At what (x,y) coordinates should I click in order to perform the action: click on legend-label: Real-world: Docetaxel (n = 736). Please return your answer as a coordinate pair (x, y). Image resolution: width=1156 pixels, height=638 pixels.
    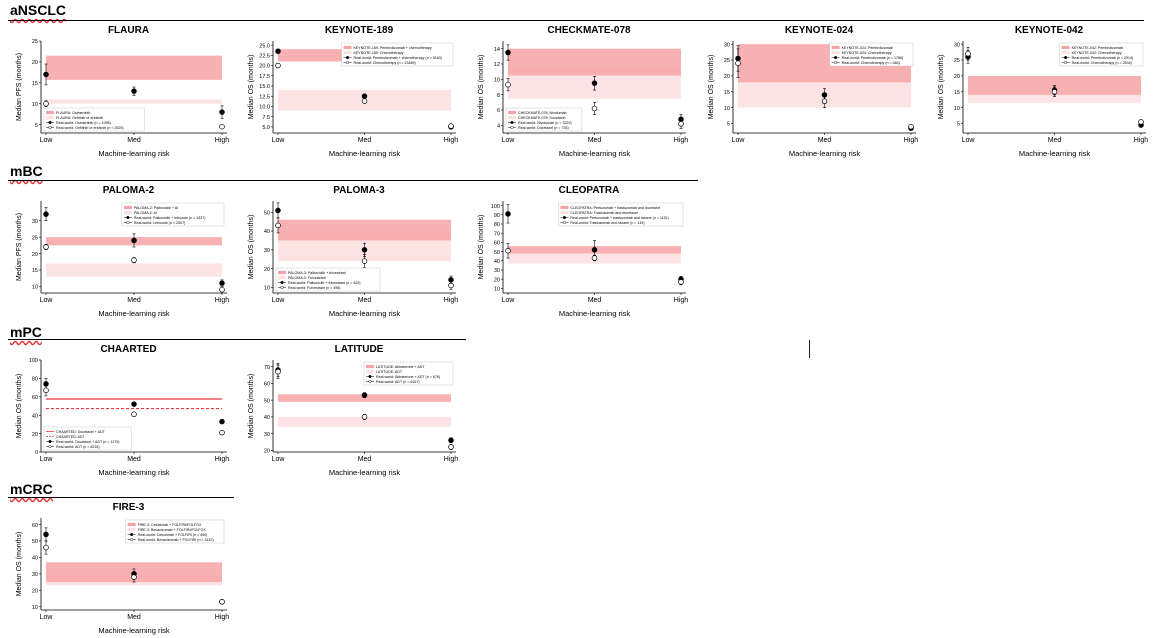
    Looking at the image, I should click on (543, 128).